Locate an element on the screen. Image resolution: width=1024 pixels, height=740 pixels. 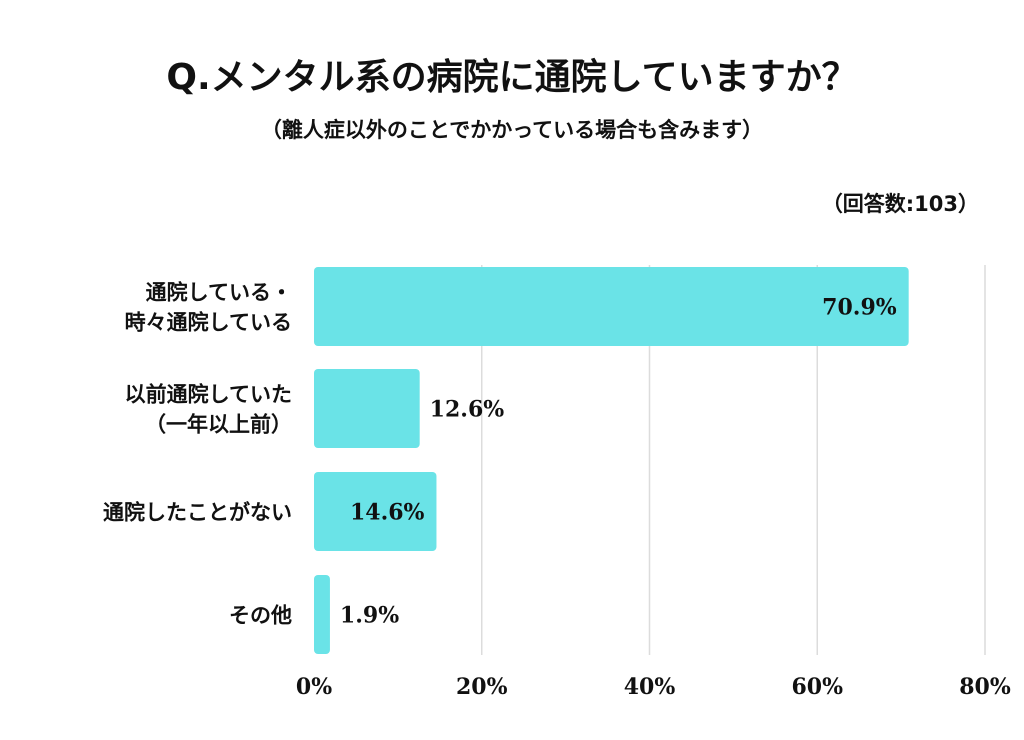
respondent-count: （回答数:103） is located at coordinates (900, 204).